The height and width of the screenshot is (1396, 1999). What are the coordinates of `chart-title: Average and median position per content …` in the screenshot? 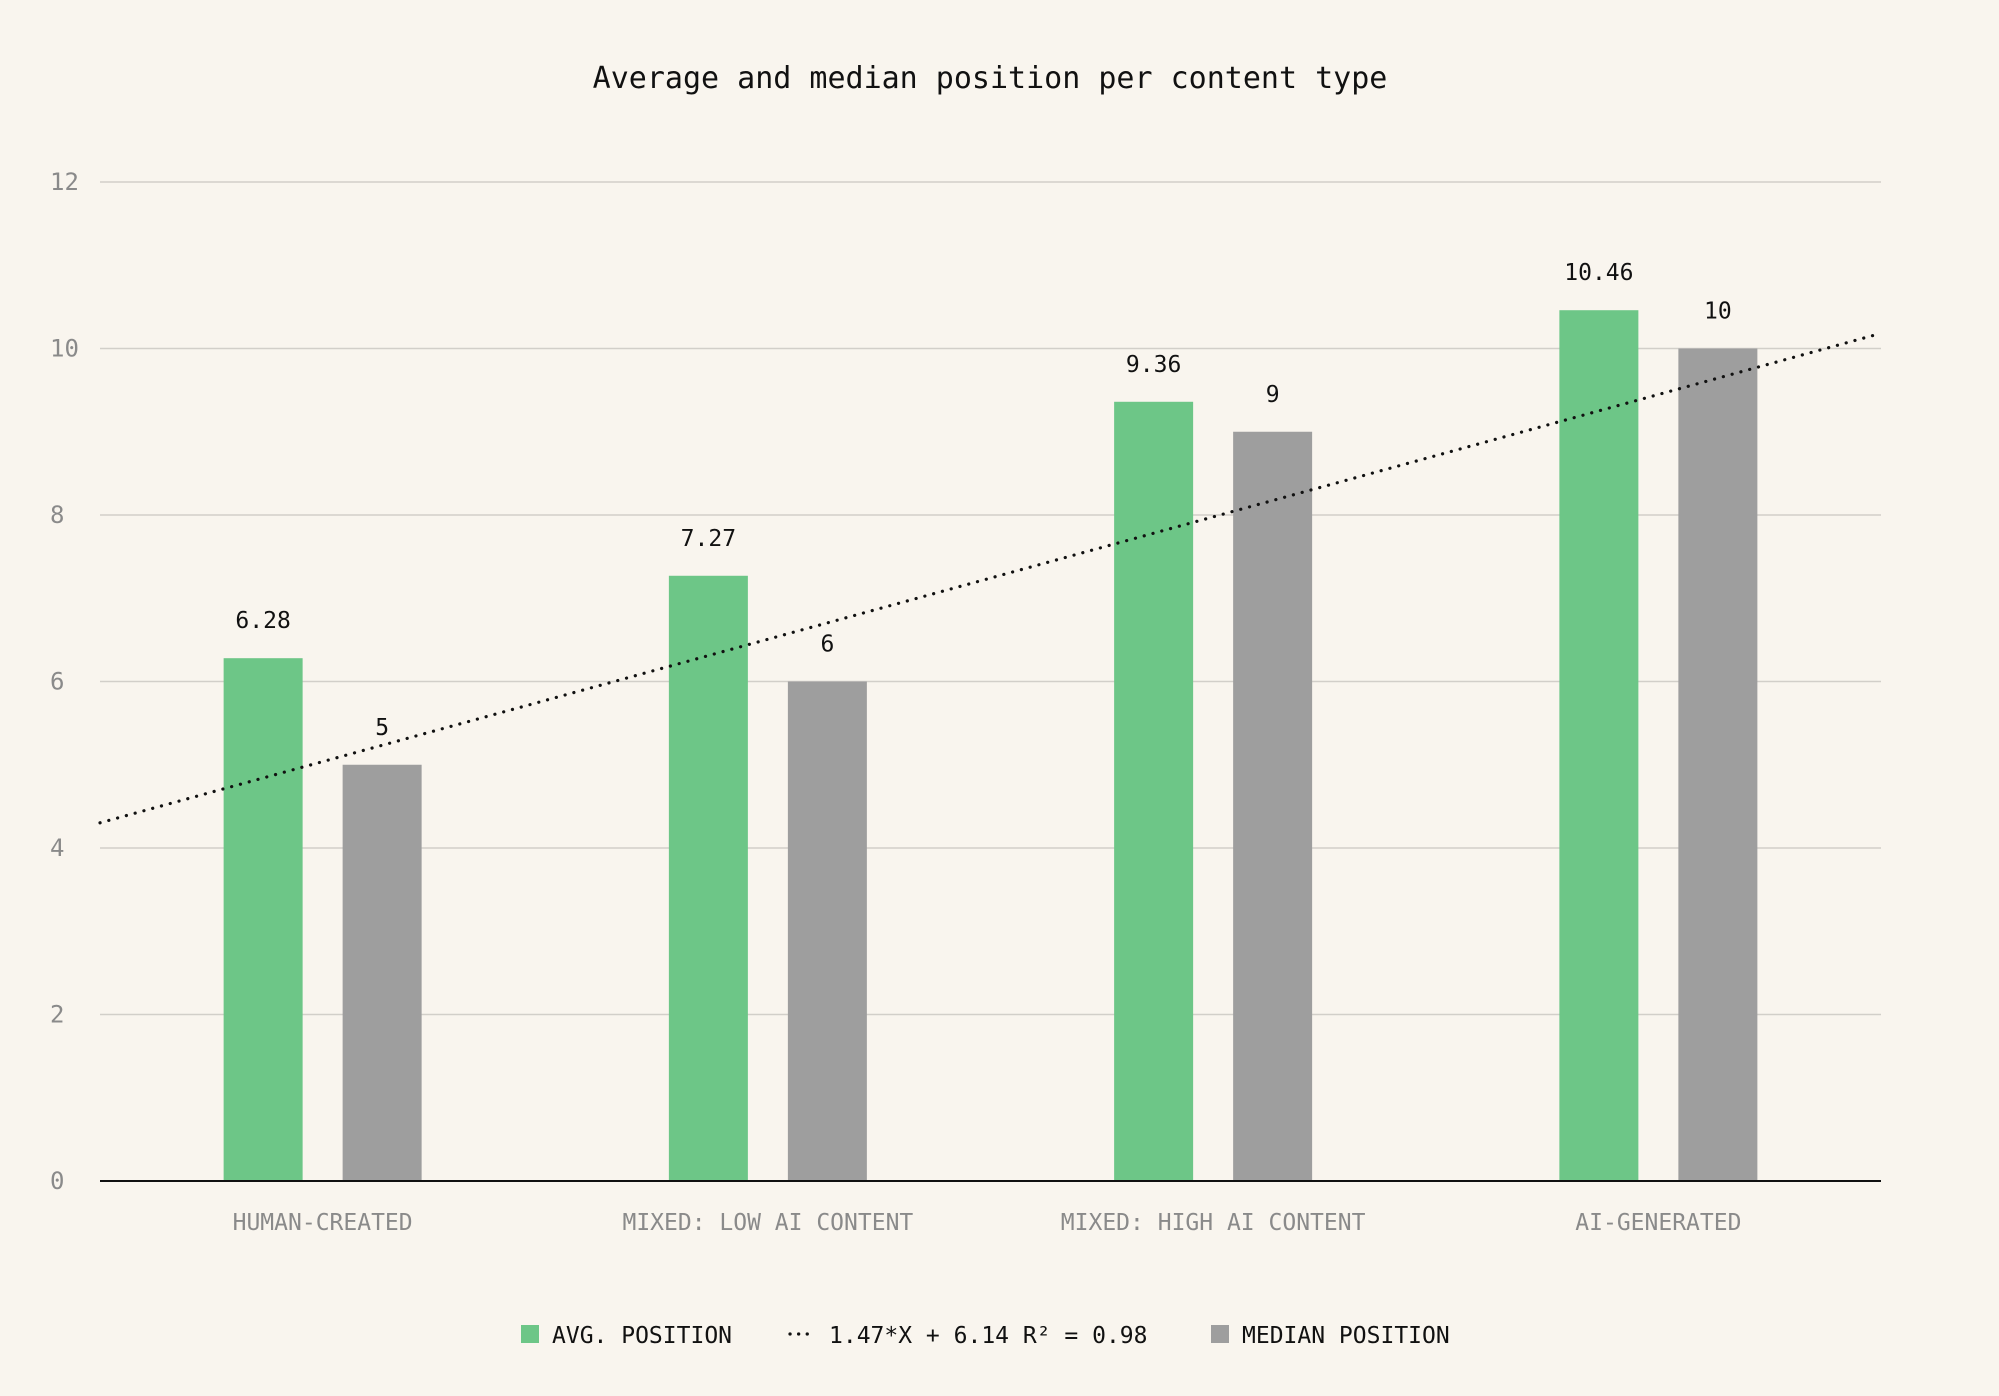 It's located at (990, 78).